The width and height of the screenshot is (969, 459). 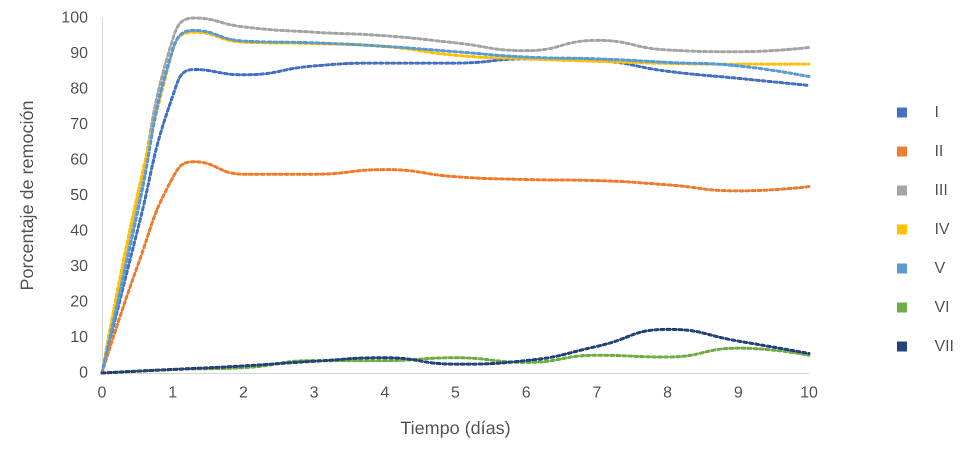 What do you see at coordinates (79, 231) in the screenshot?
I see `y-tick-label: 40` at bounding box center [79, 231].